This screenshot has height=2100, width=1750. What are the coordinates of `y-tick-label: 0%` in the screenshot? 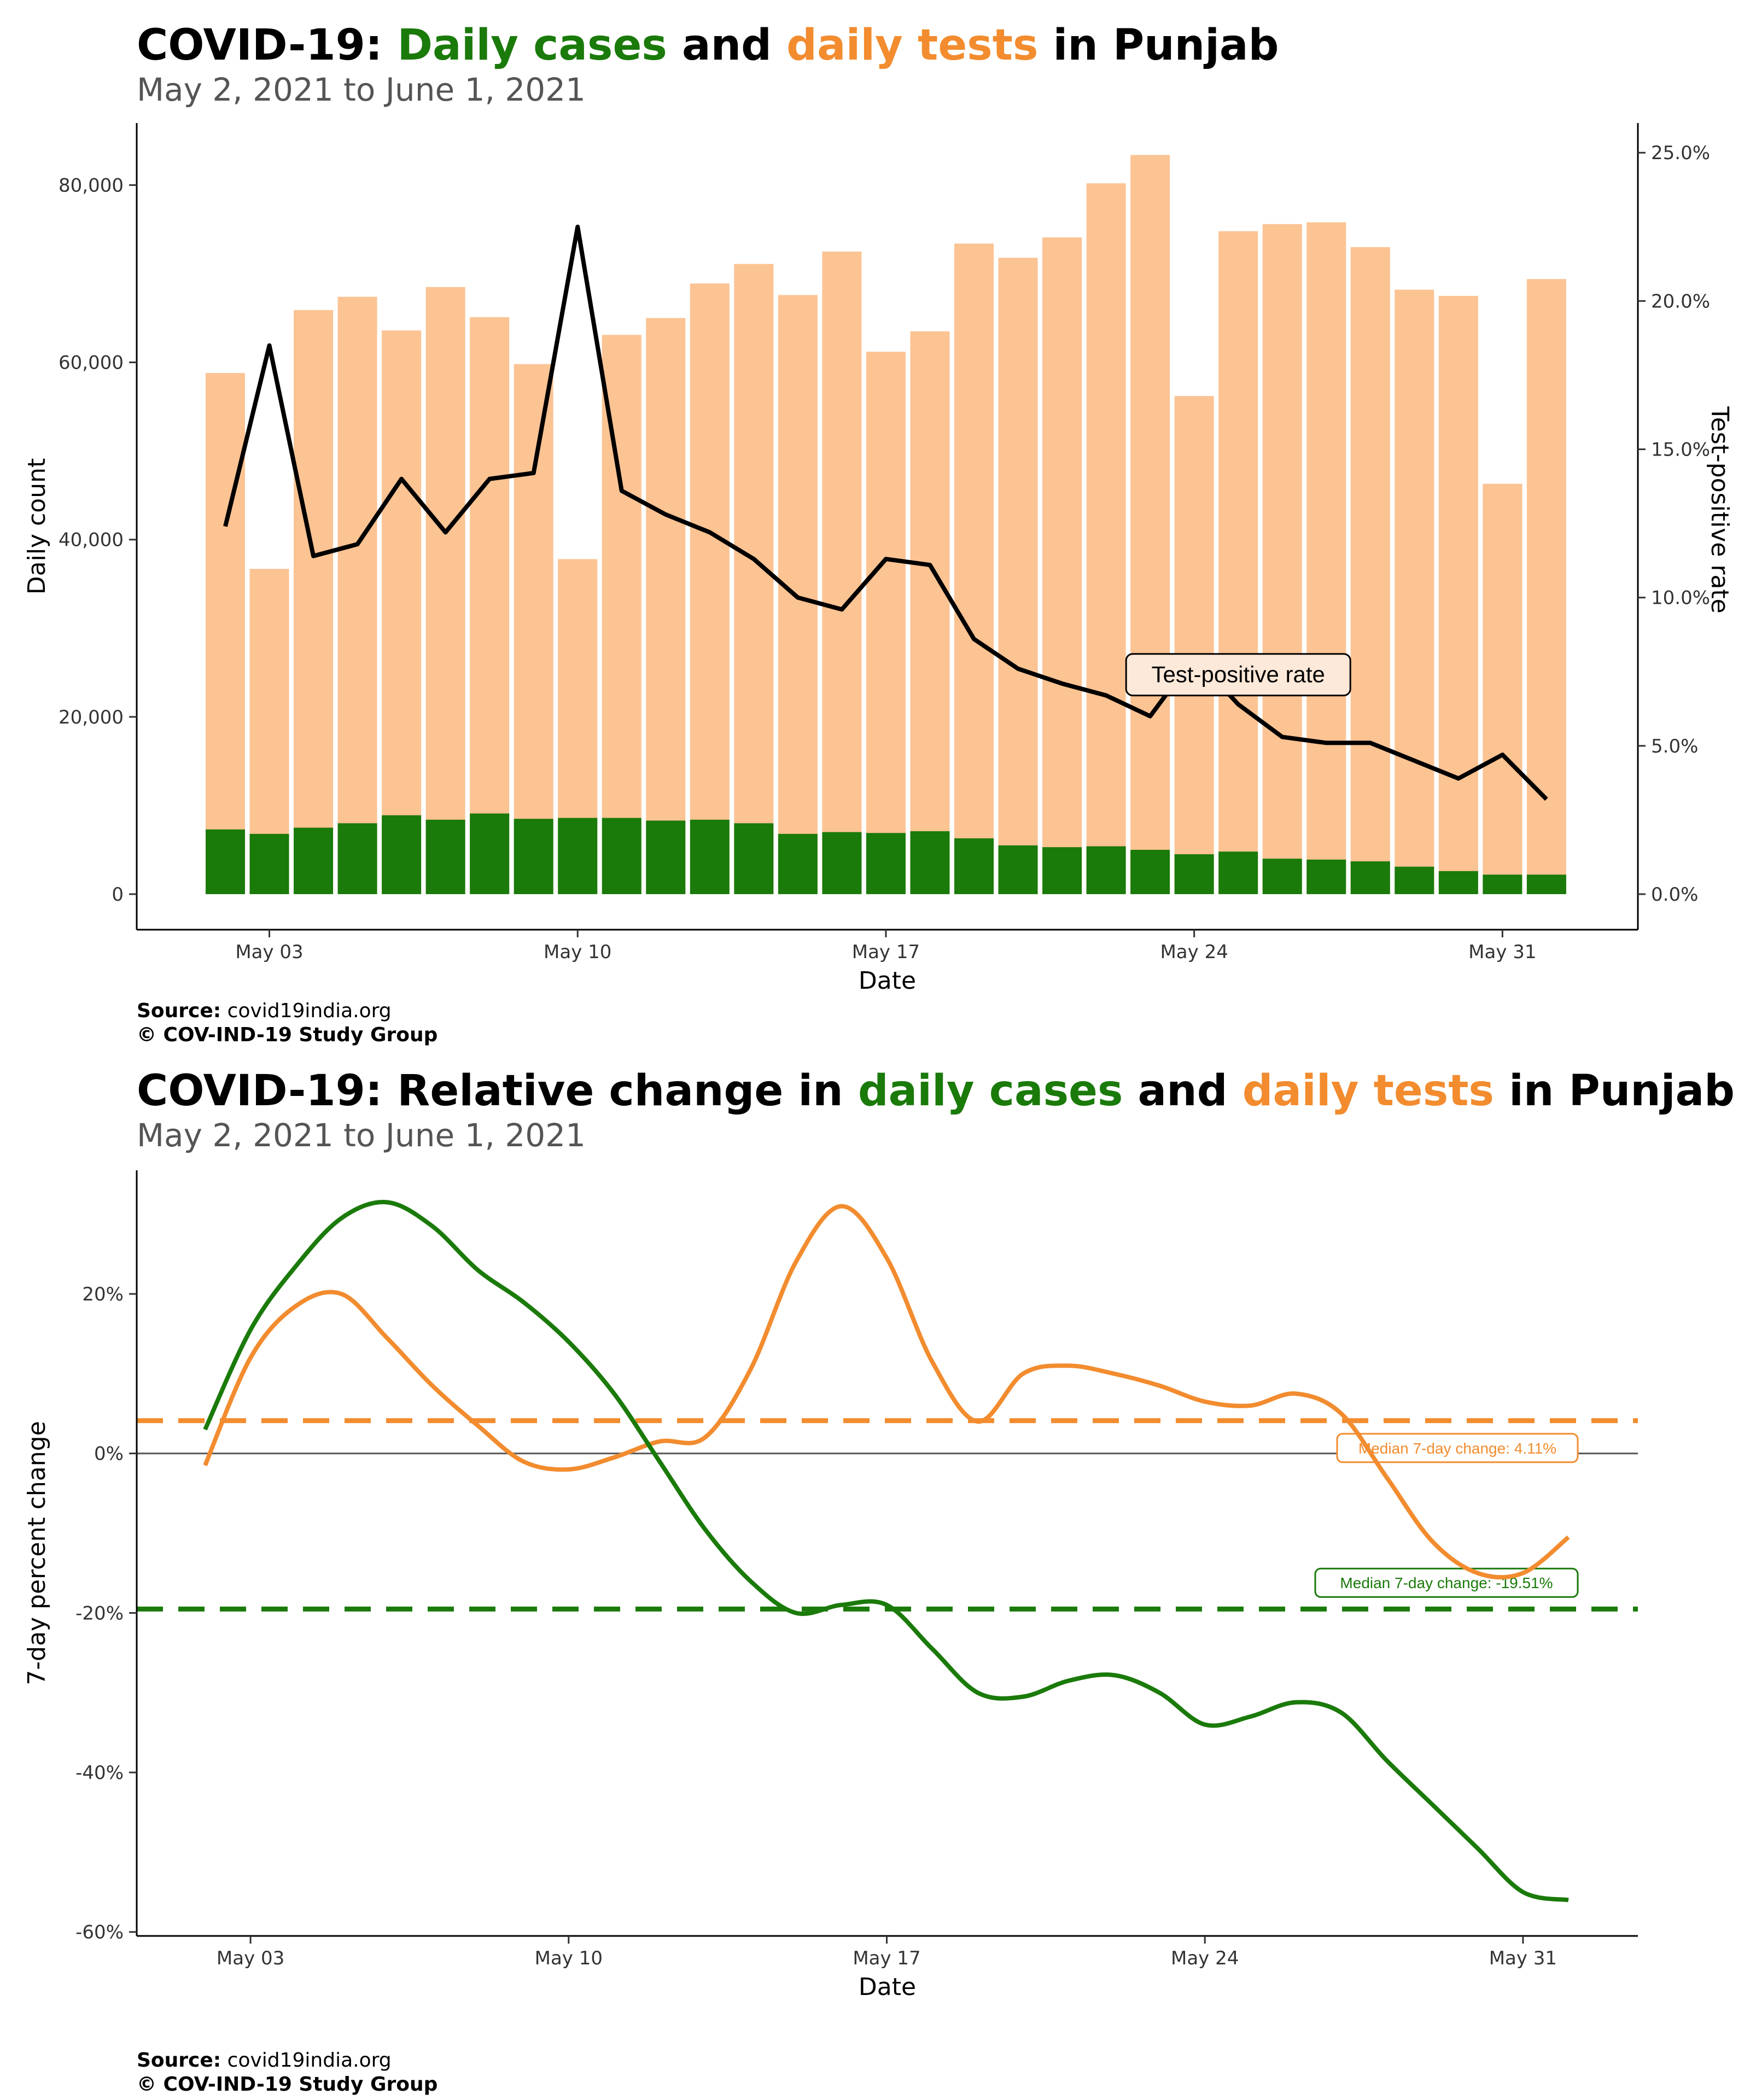 It's located at (109, 1454).